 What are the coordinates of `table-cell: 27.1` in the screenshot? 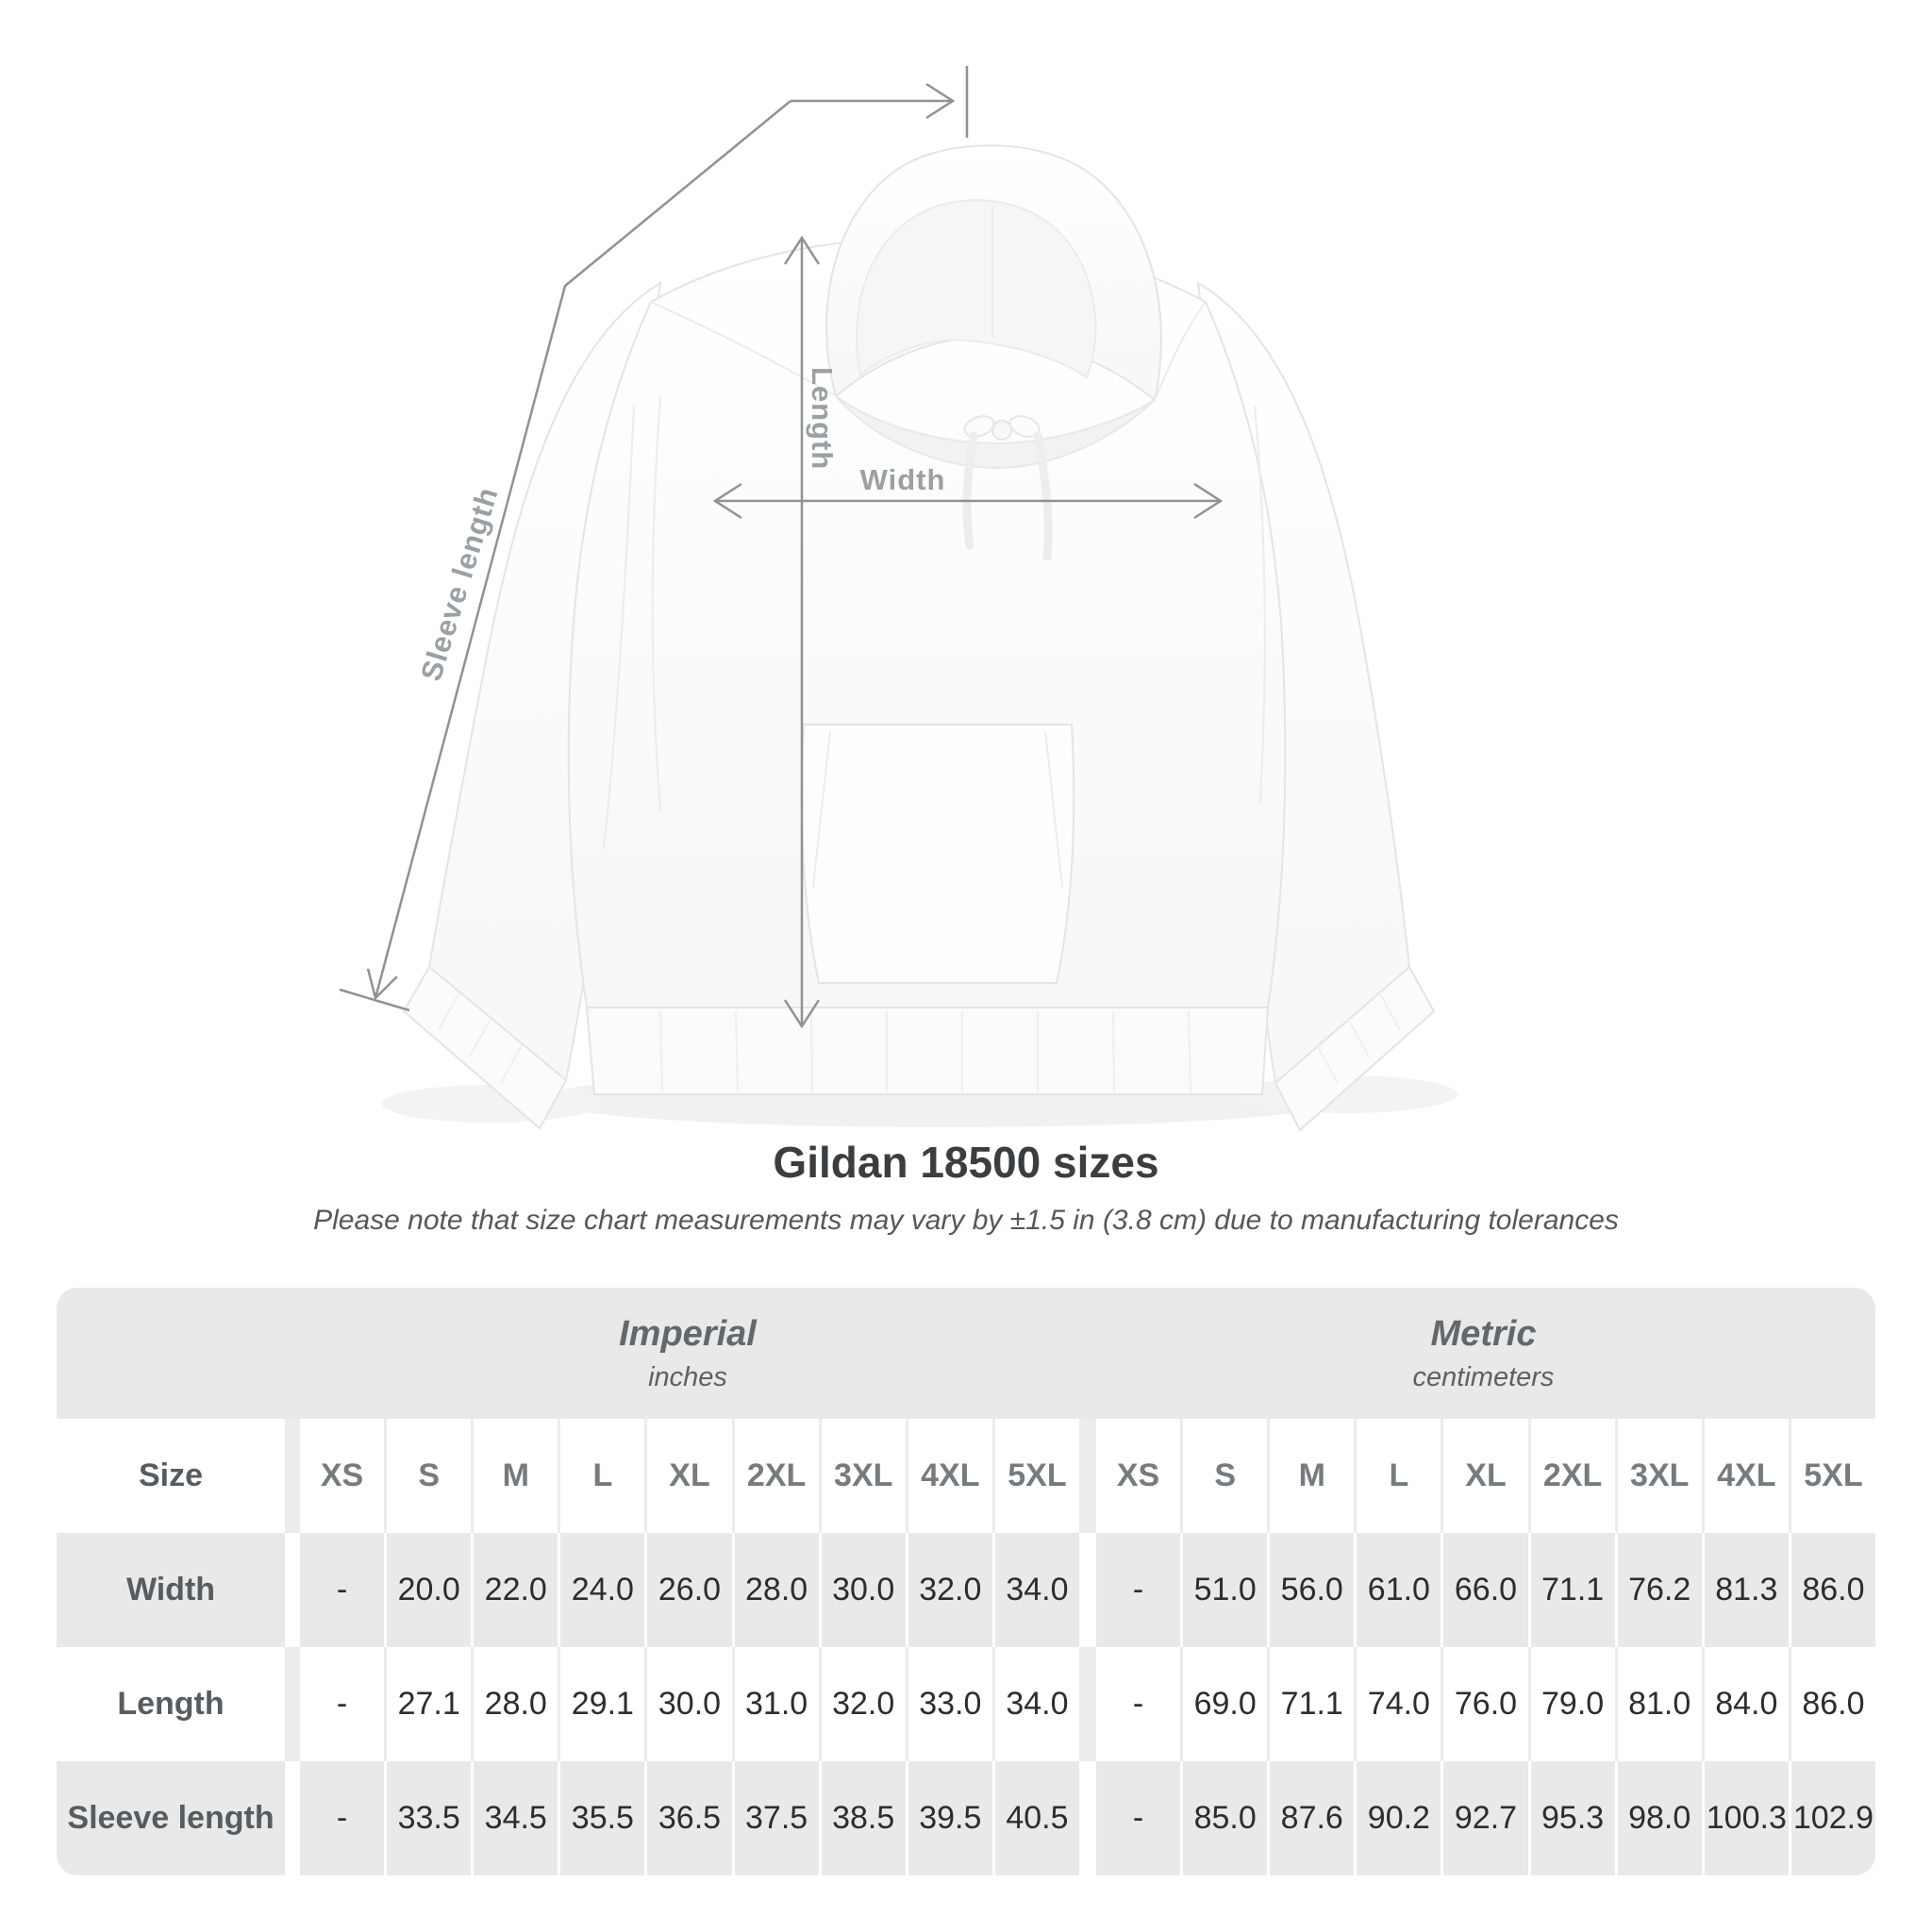 It's located at (429, 1704).